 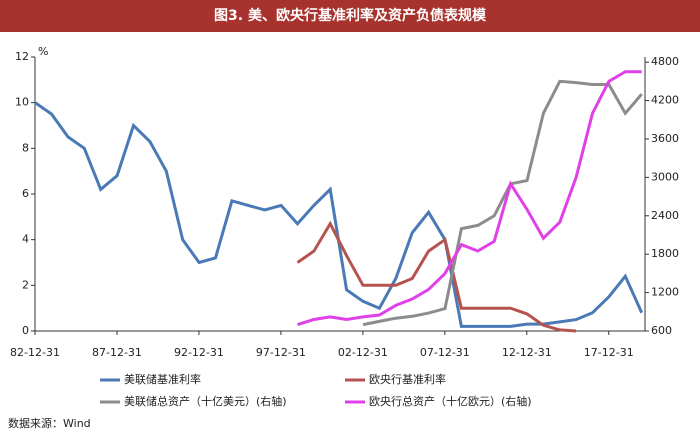 What do you see at coordinates (445, 352) in the screenshot?
I see `x-tick-label: 07-12-31` at bounding box center [445, 352].